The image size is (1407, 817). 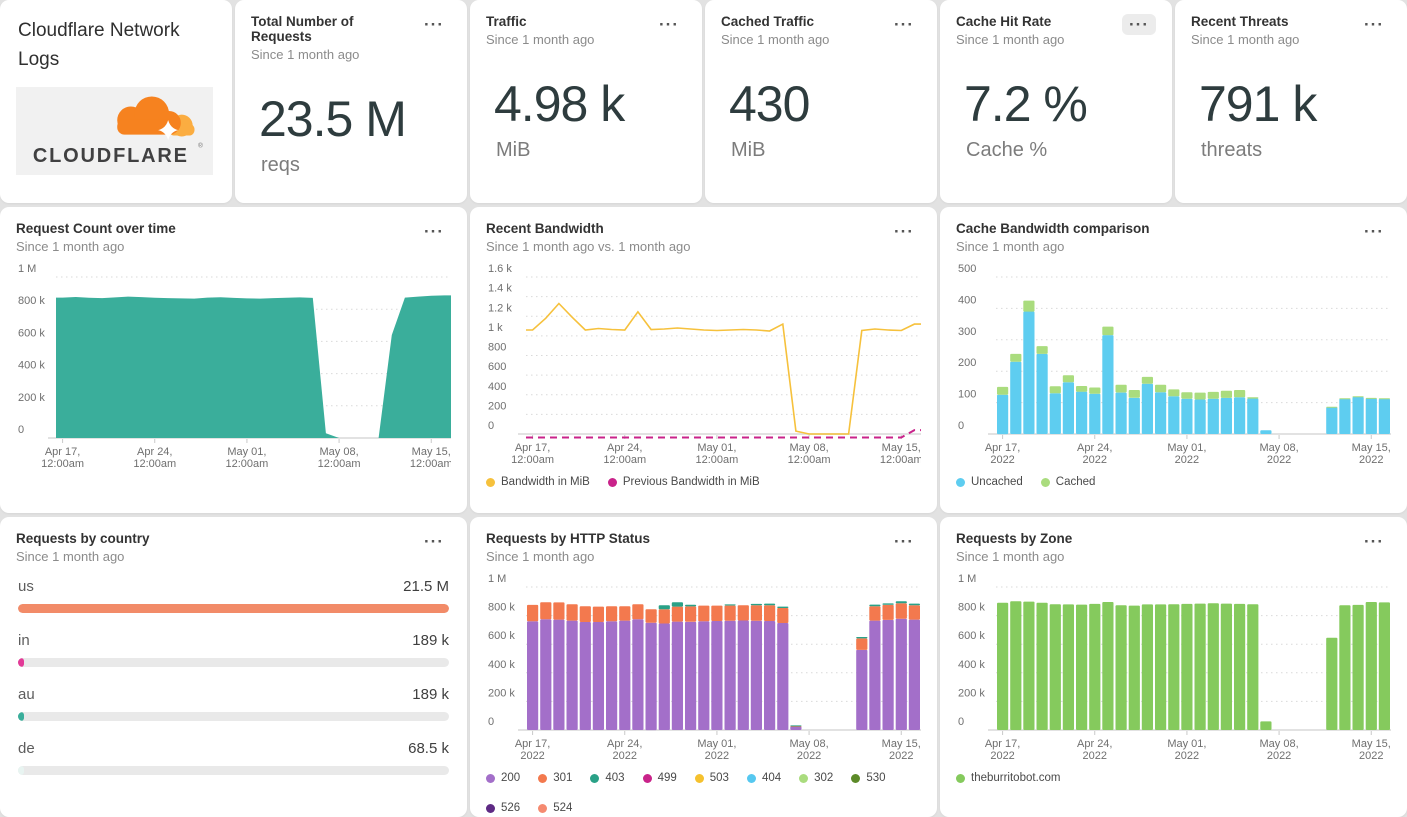 What do you see at coordinates (659, 778) in the screenshot?
I see `legend-item: 499` at bounding box center [659, 778].